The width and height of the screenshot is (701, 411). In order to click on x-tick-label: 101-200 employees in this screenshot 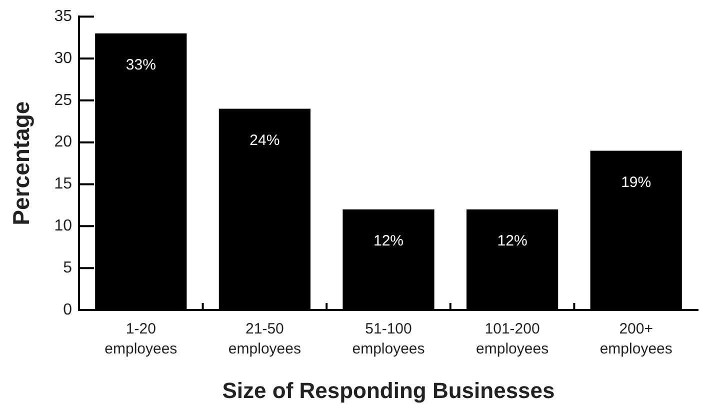, I will do `click(512, 339)`.